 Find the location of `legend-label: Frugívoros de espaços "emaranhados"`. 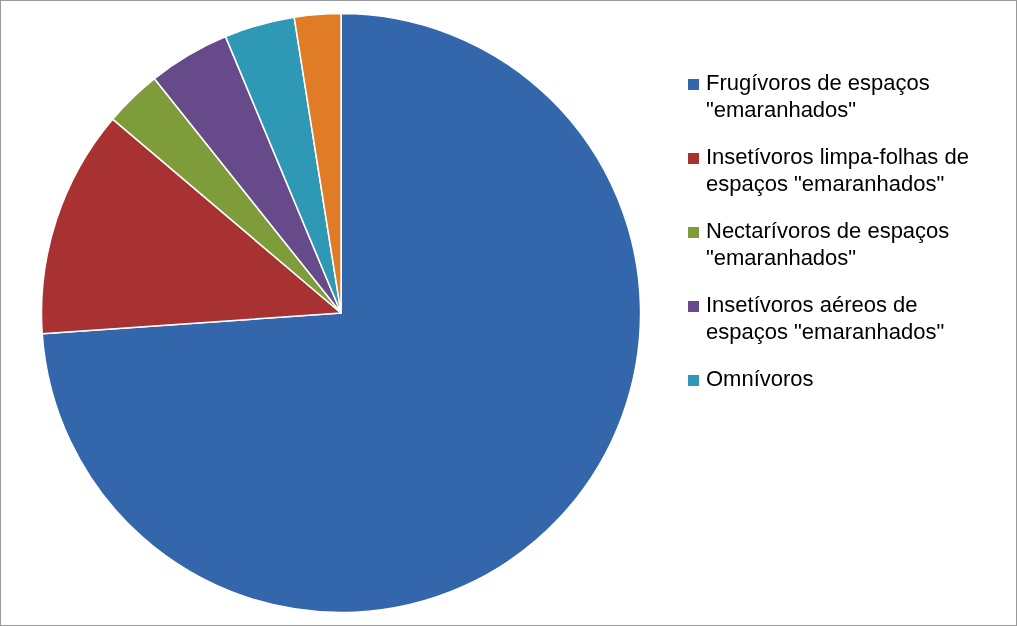

legend-label: Frugívoros de espaços "emaranhados" is located at coordinates (818, 96).